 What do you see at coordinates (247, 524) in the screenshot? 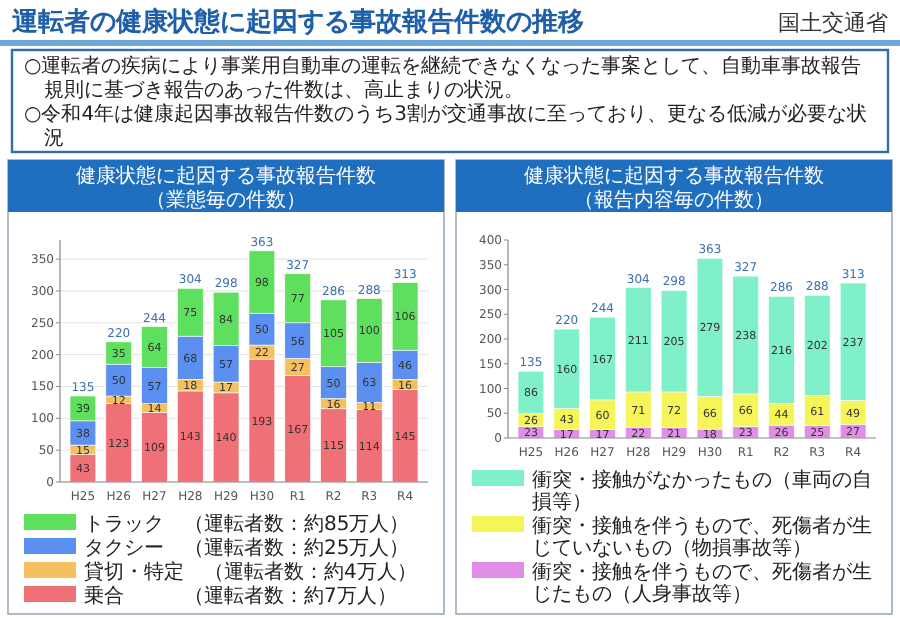
I see `legend-label: トラック （運転者数：約85万人）` at bounding box center [247, 524].